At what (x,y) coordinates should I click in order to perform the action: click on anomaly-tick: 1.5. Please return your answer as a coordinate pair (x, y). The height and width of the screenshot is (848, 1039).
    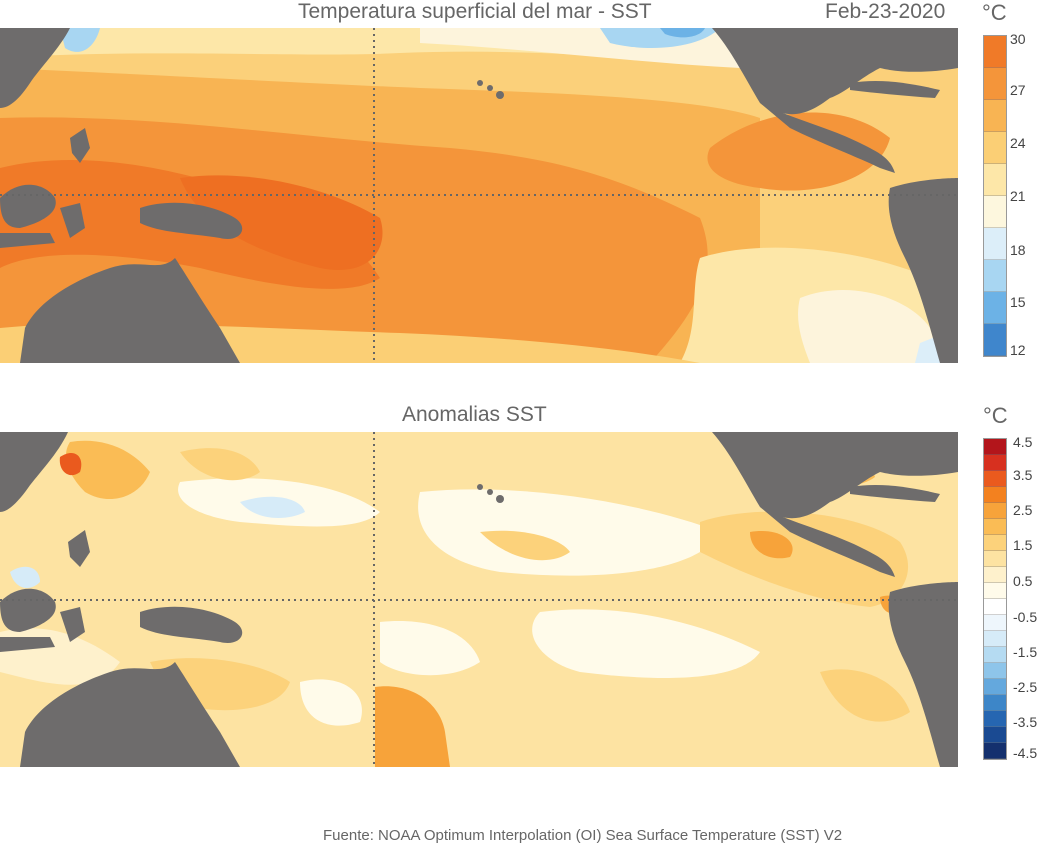
    Looking at the image, I should click on (1023, 545).